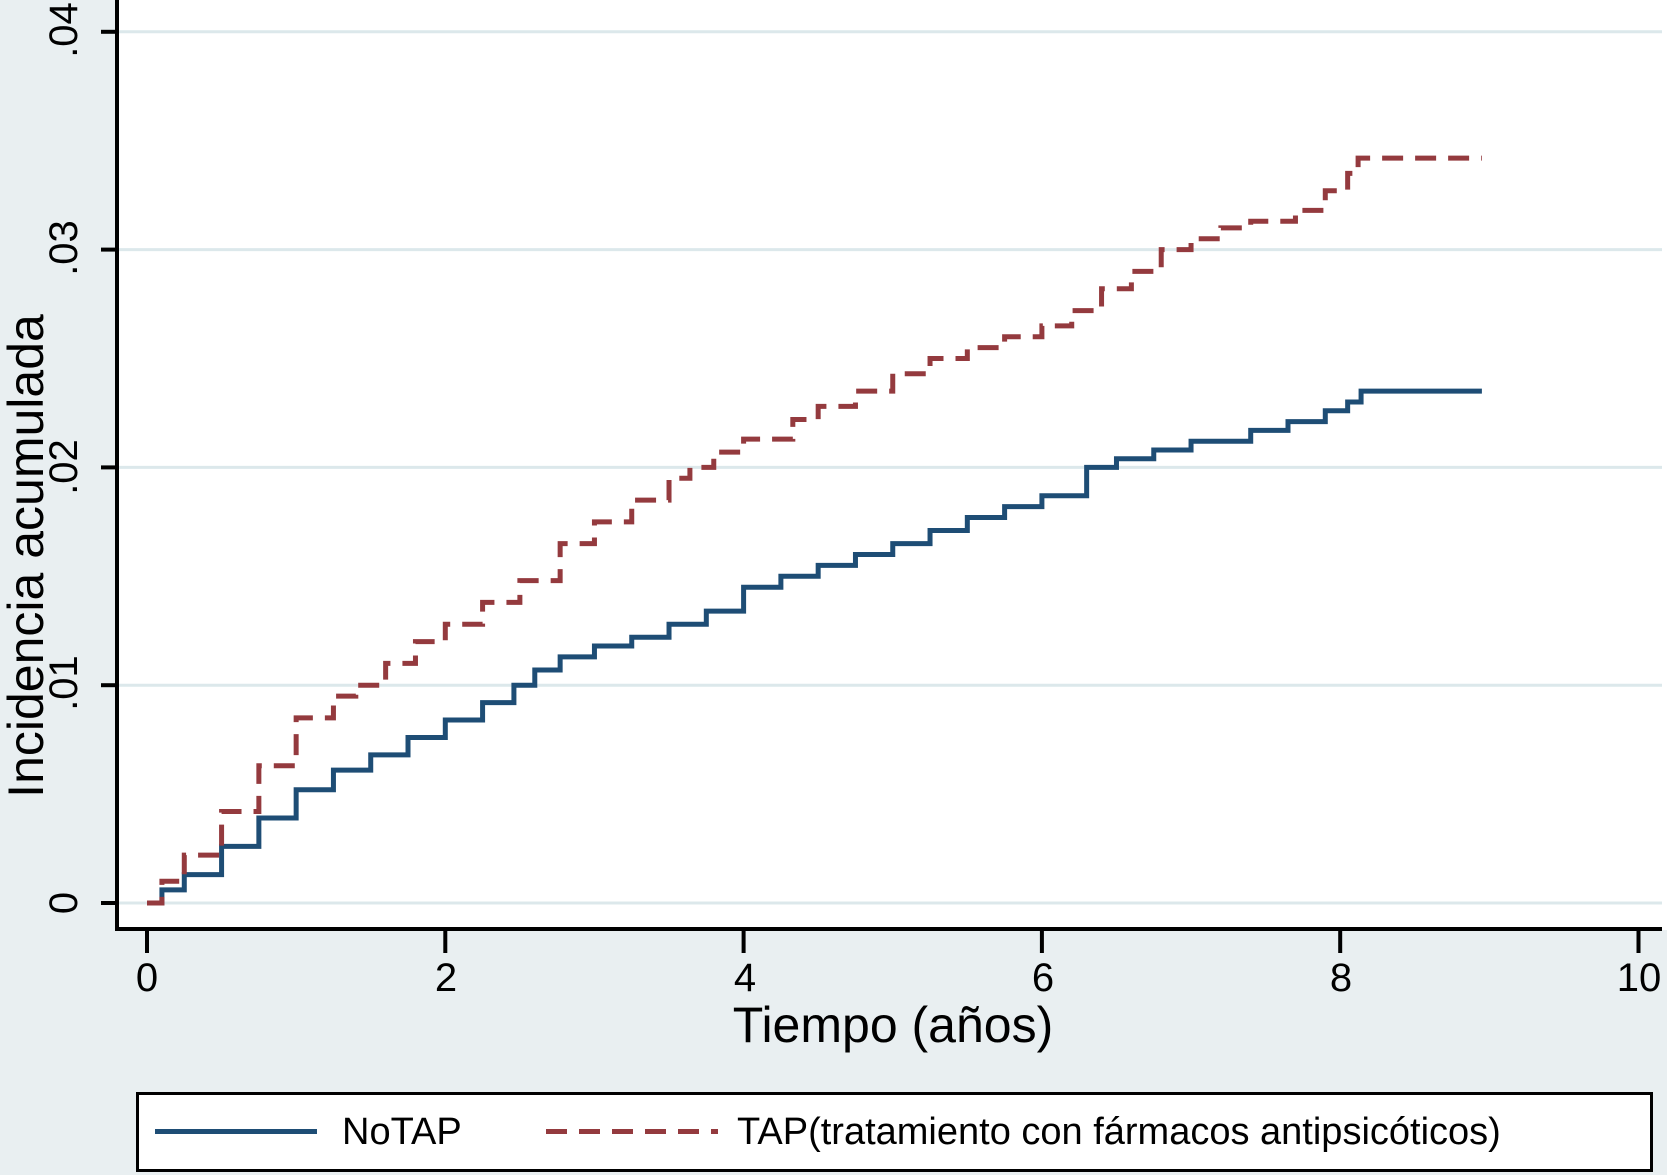 This screenshot has width=1667, height=1175. I want to click on x-tick-label-6: 6, so click(1043, 978).